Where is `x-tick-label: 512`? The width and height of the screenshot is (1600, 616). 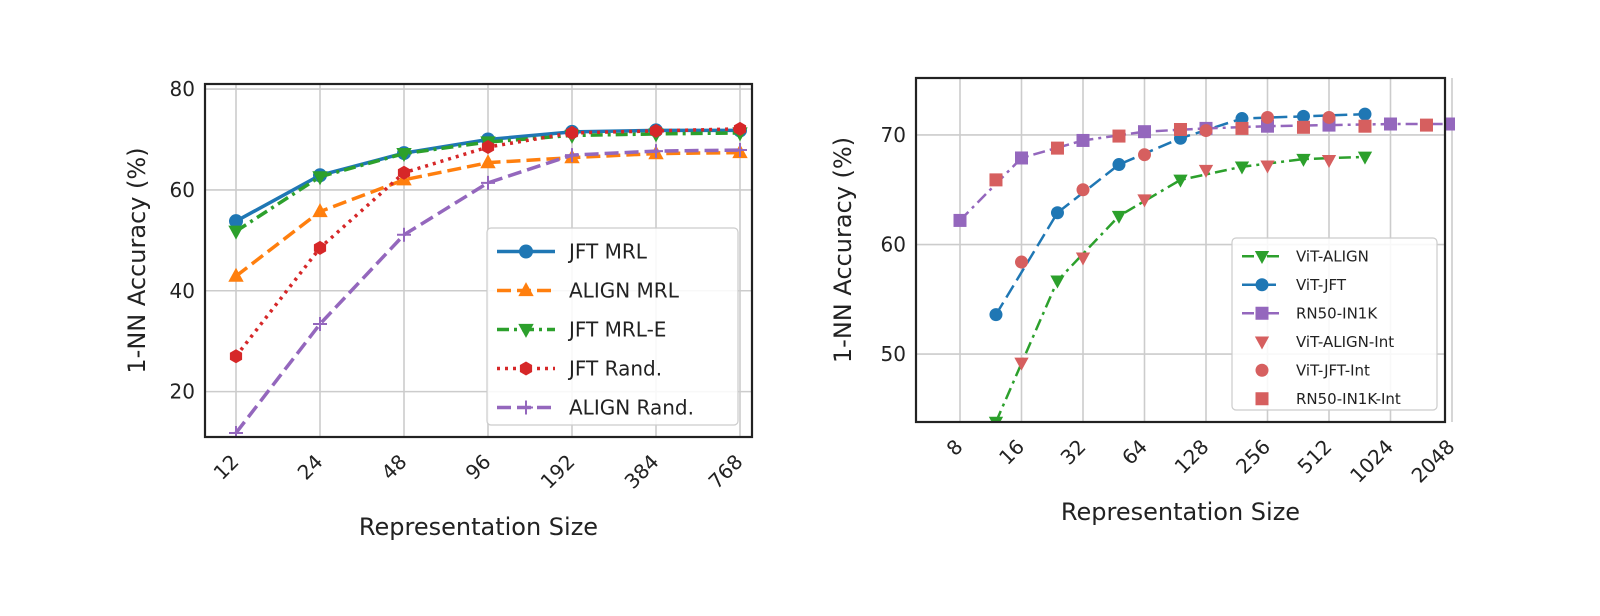 x-tick-label: 512 is located at coordinates (1315, 457).